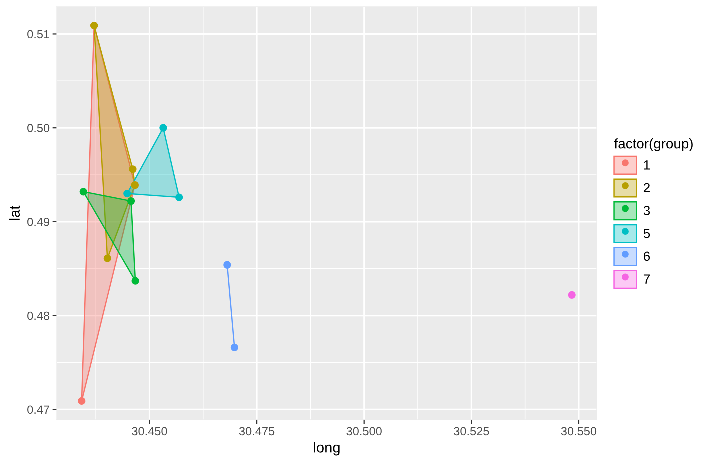  What do you see at coordinates (653, 145) in the screenshot?
I see `legend-title: factor(group)` at bounding box center [653, 145].